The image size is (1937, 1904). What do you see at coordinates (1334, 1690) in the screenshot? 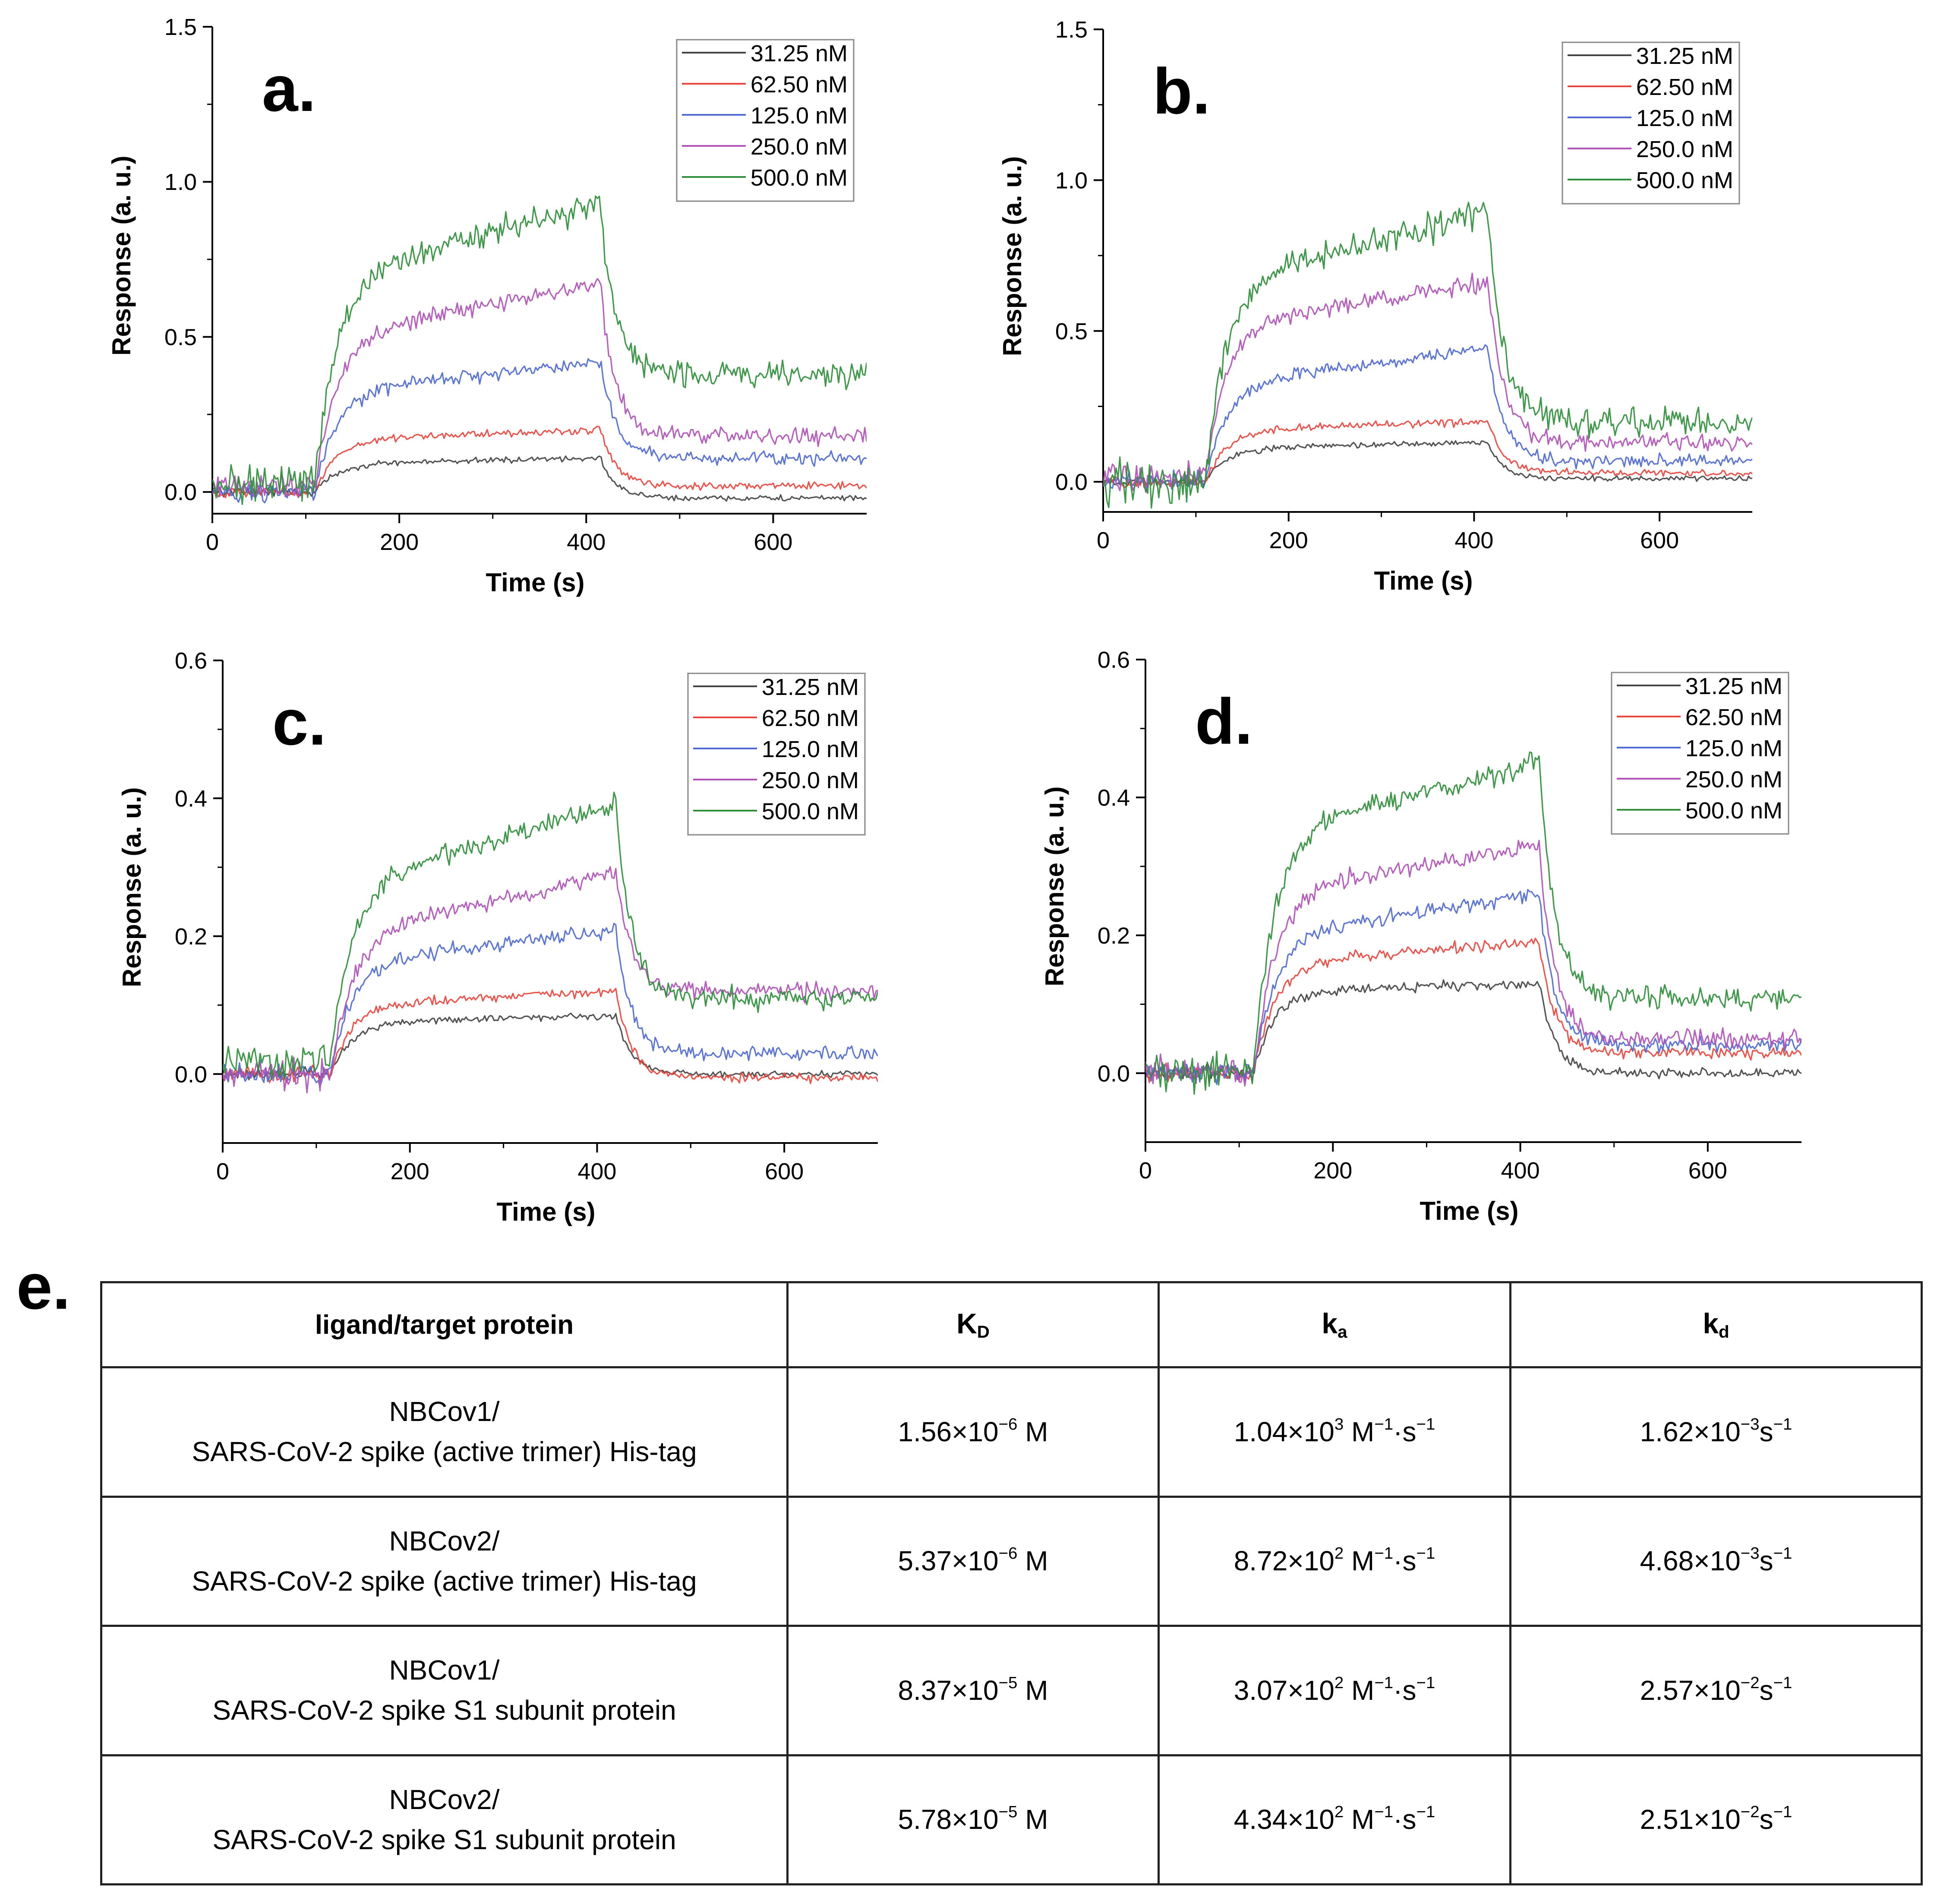
I see `cell-ka: 3.07×102 M−1·s−1` at bounding box center [1334, 1690].